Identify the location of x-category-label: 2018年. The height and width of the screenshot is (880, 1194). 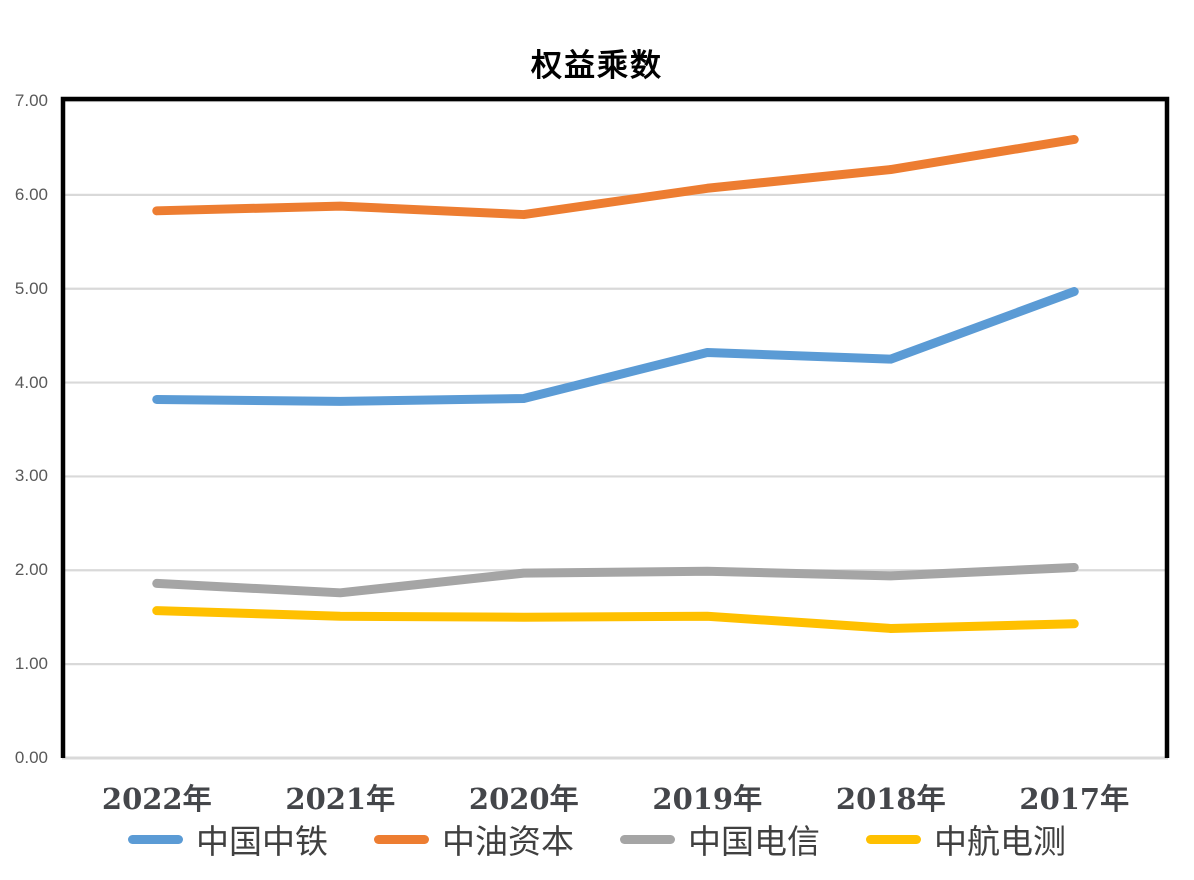
(890, 799).